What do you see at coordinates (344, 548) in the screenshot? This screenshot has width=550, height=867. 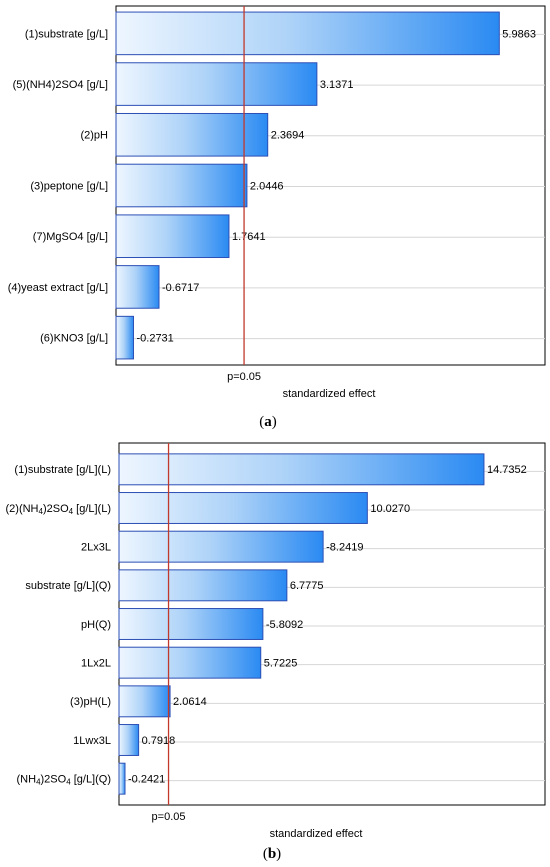 I see `bar-value-label: -8.2419` at bounding box center [344, 548].